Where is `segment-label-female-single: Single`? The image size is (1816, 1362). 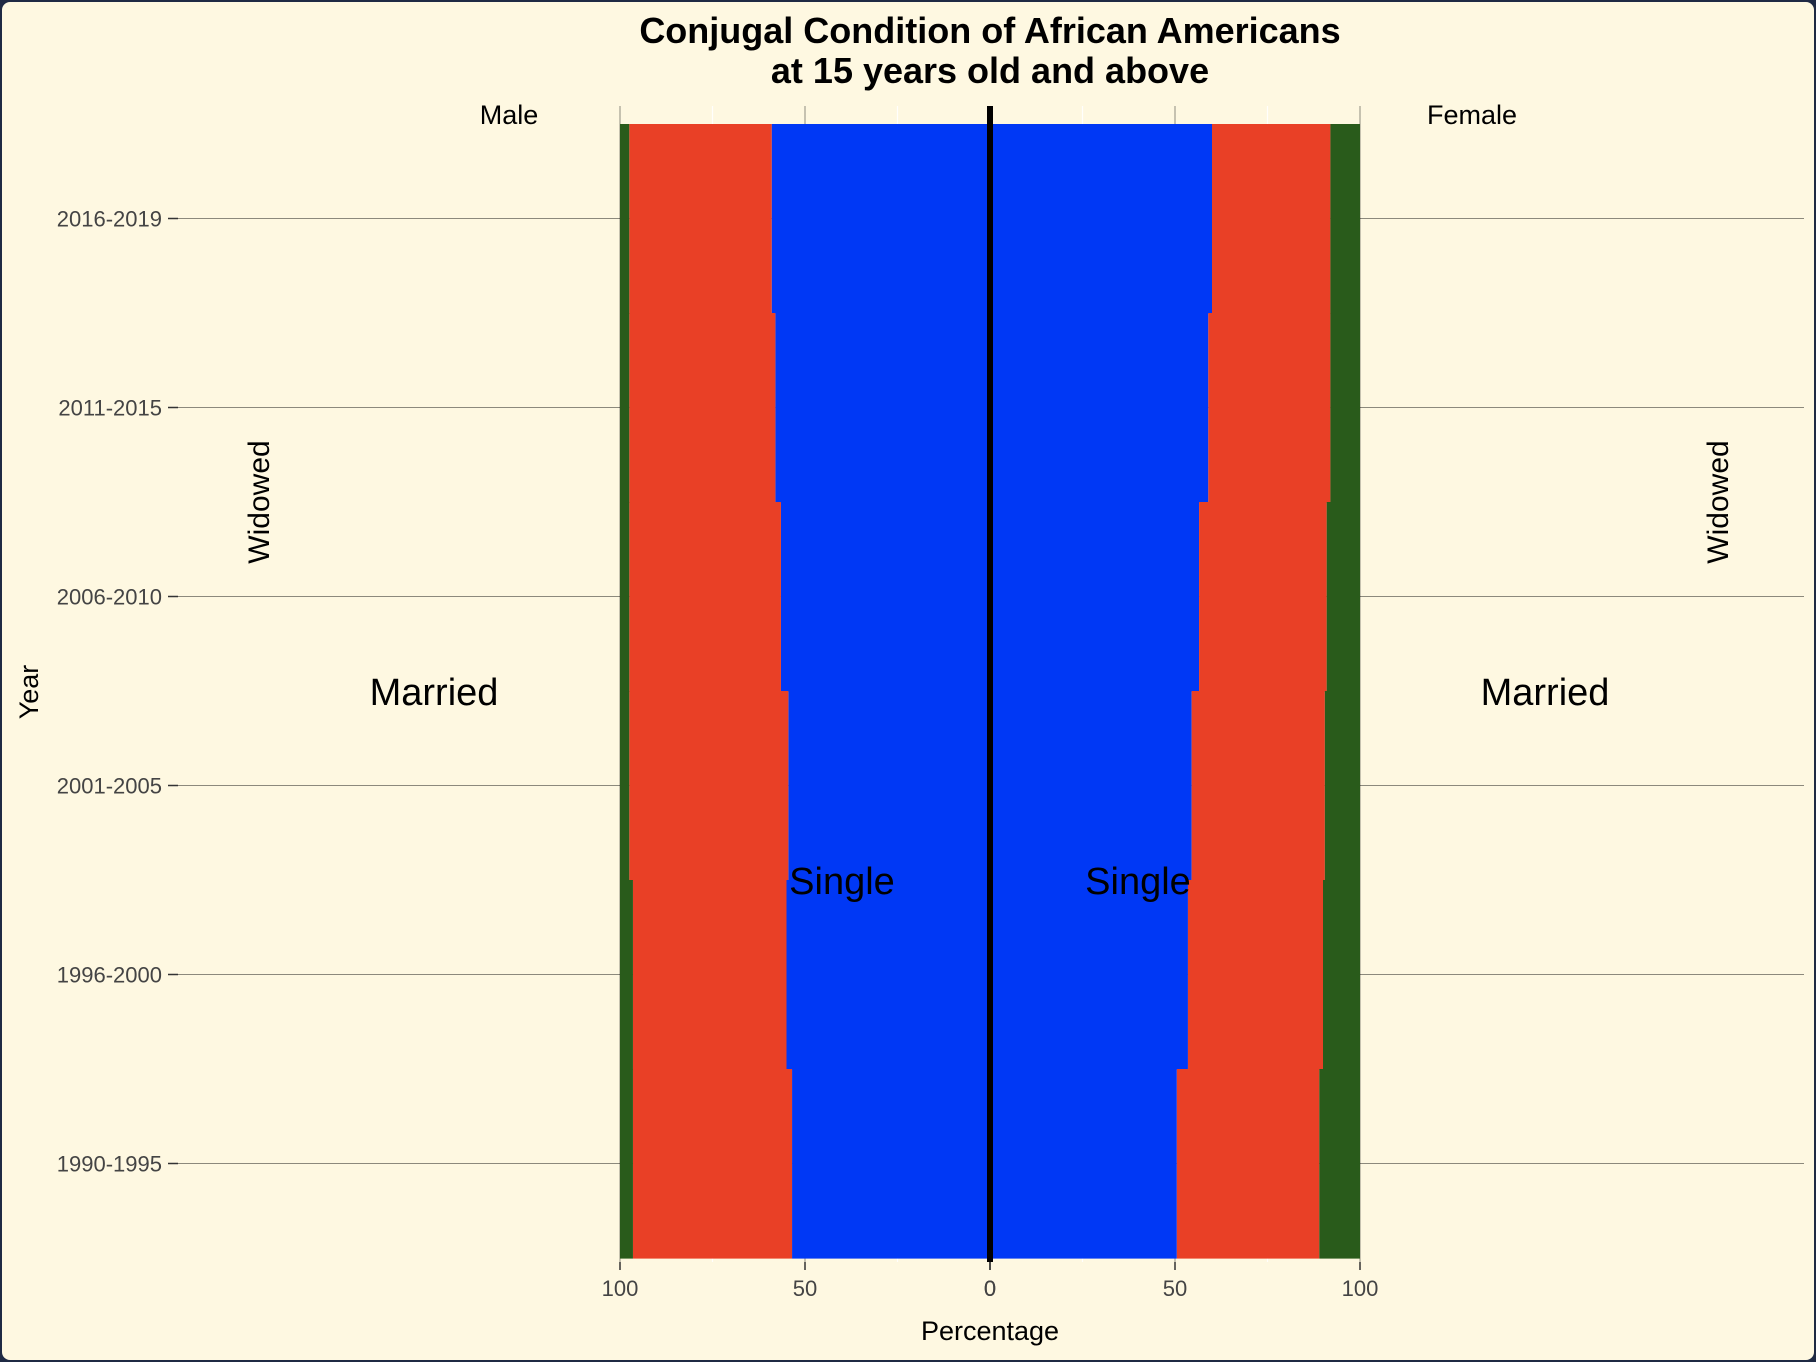
segment-label-female-single: Single is located at coordinates (1138, 882).